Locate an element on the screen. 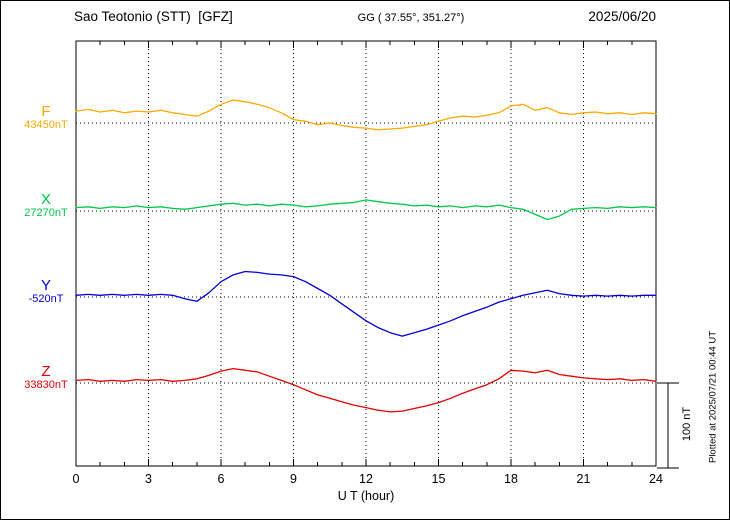  scale-bar-label: 100 nT is located at coordinates (687, 424).